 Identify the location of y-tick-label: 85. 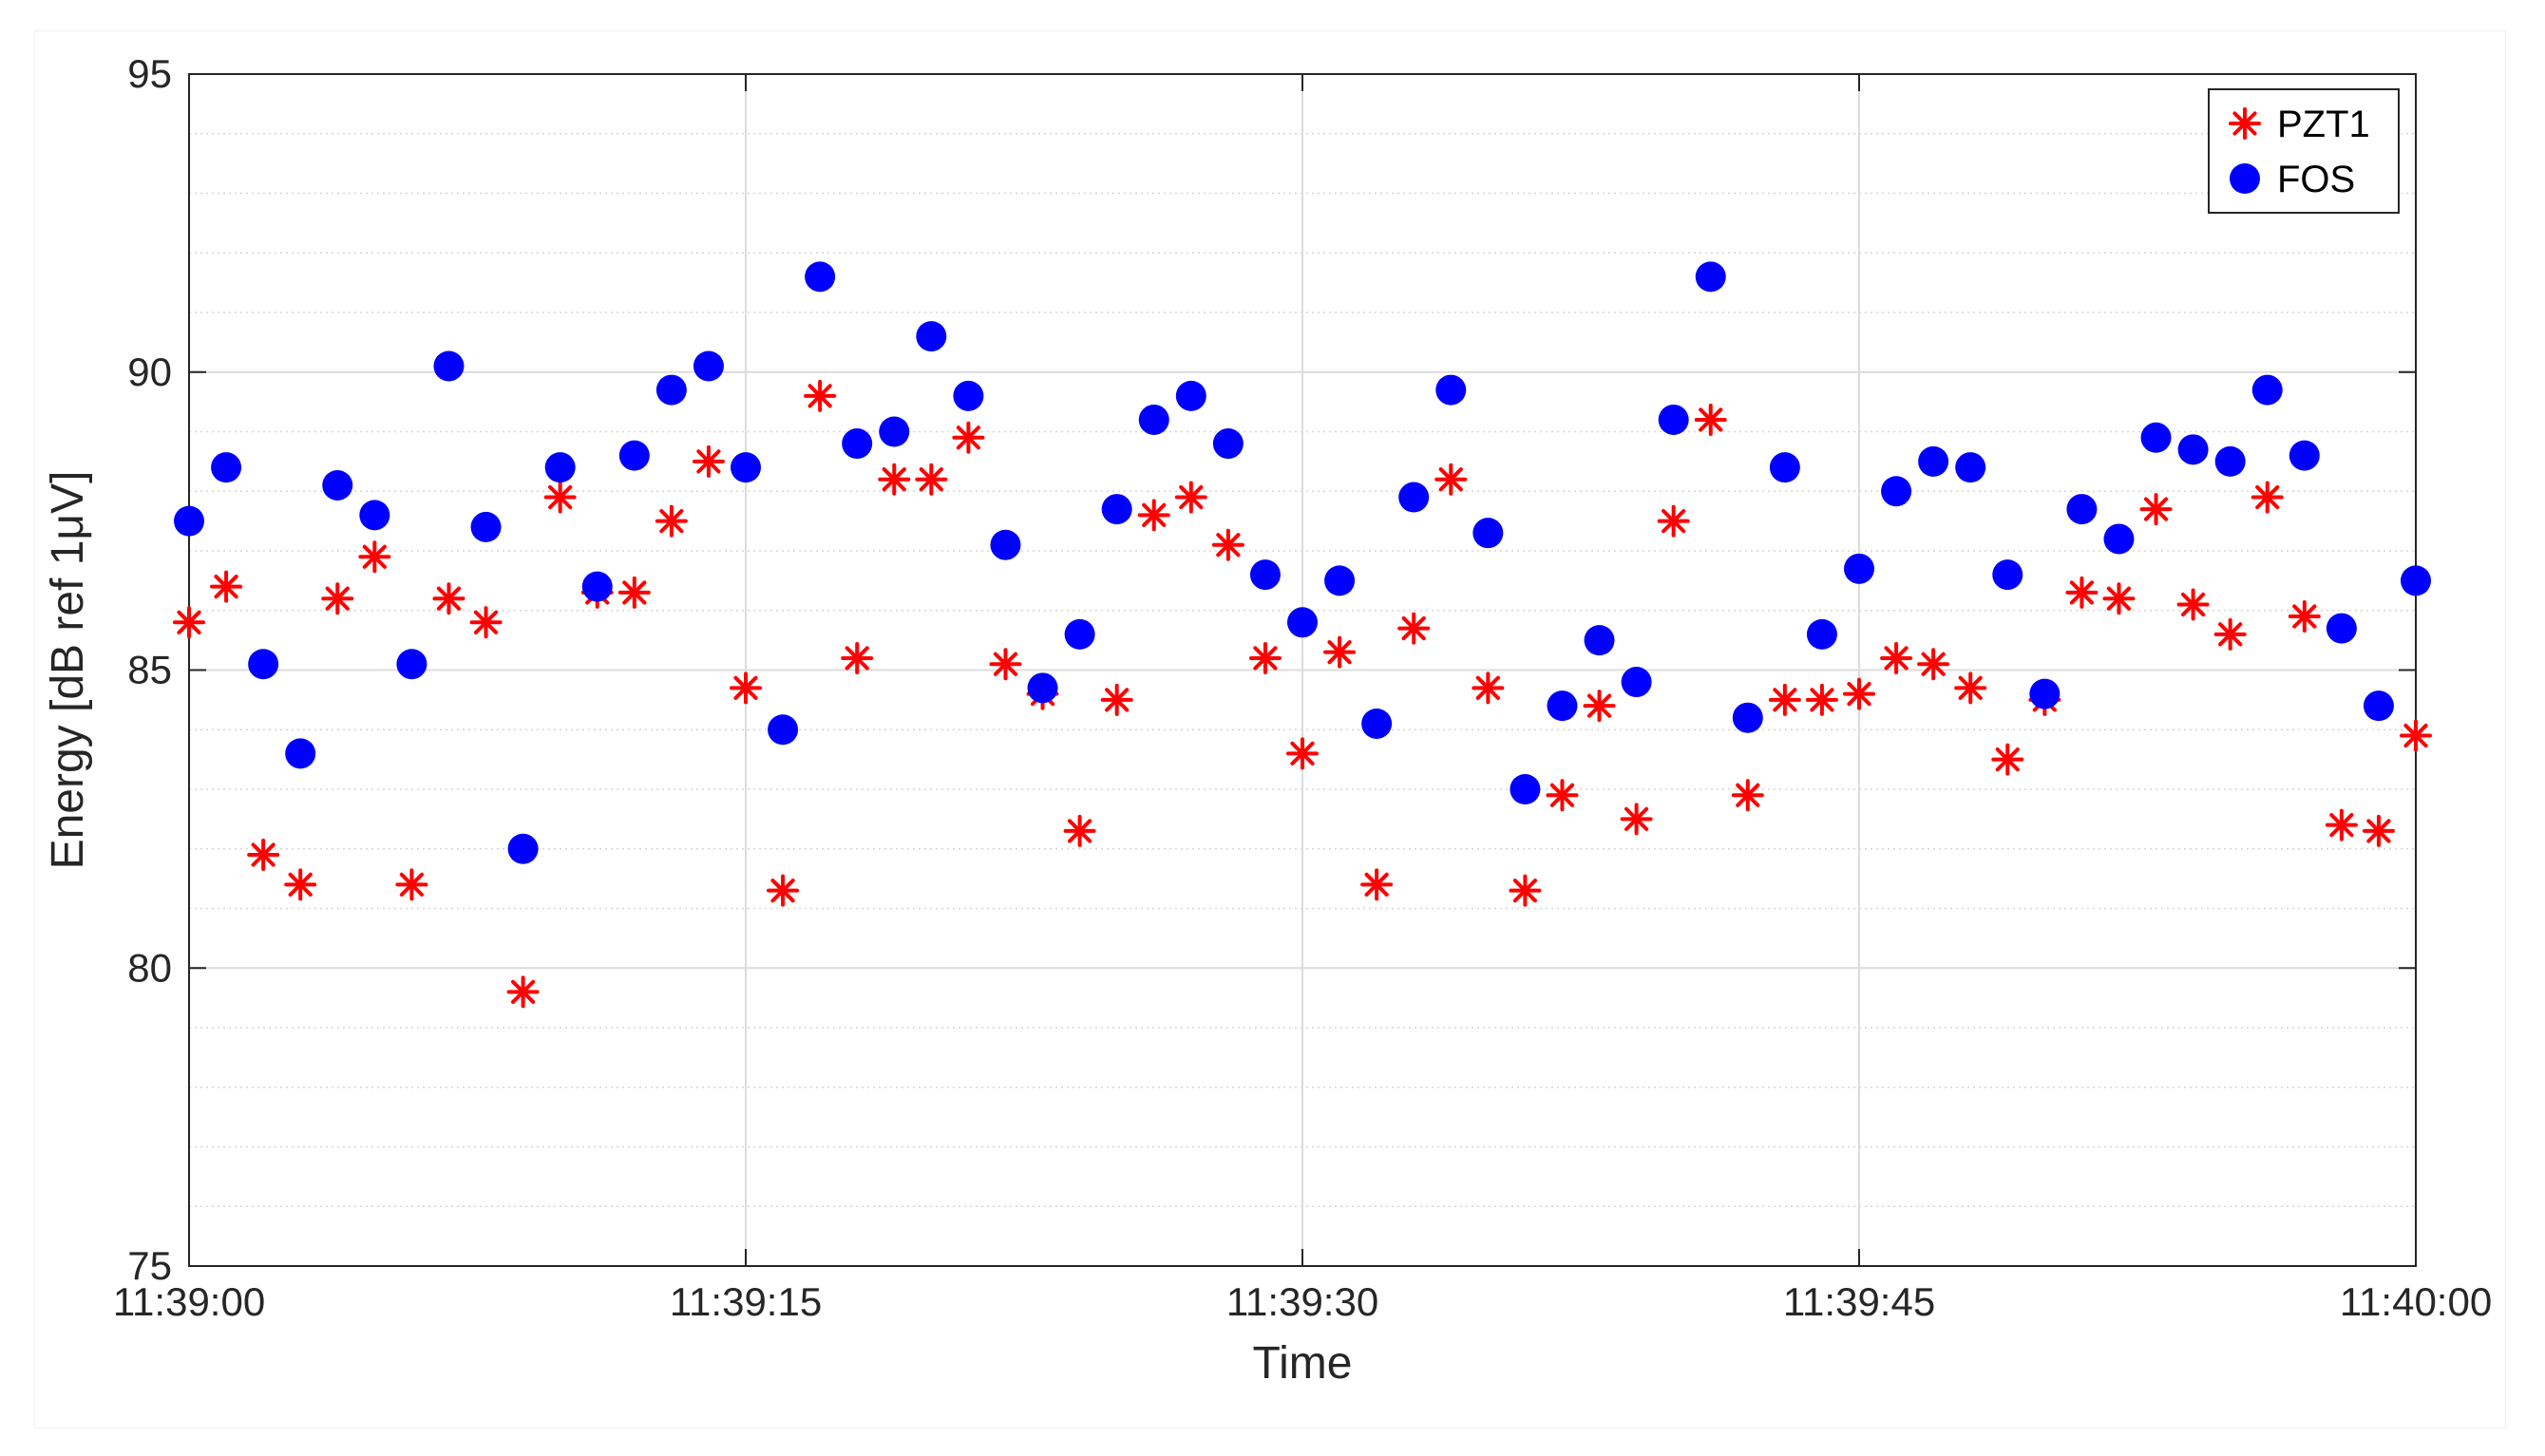
(149, 670).